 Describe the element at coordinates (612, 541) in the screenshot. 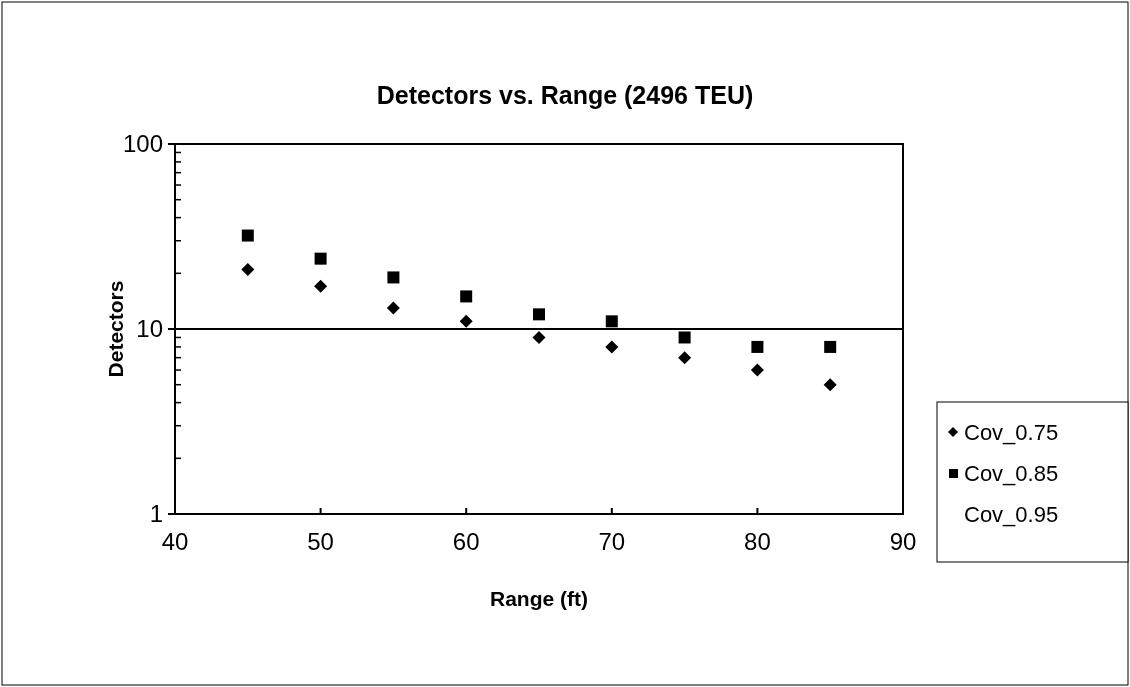

I see `x-tick-label: 70` at that location.